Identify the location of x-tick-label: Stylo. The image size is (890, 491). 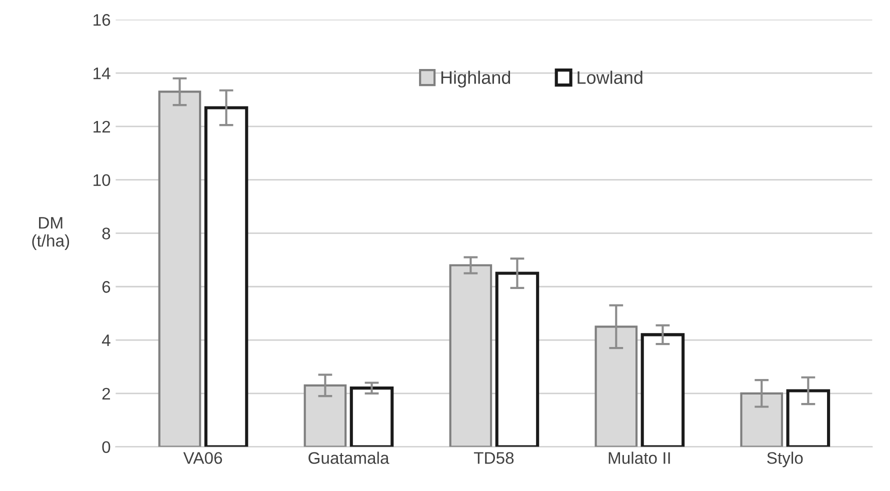
(785, 460).